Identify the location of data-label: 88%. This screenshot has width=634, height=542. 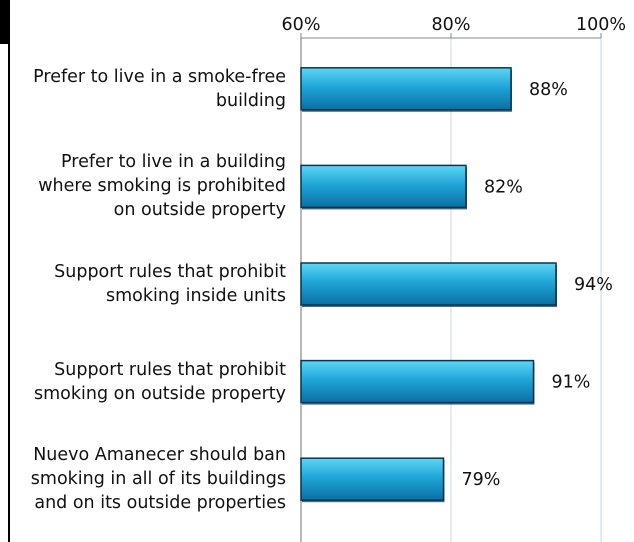
(548, 90).